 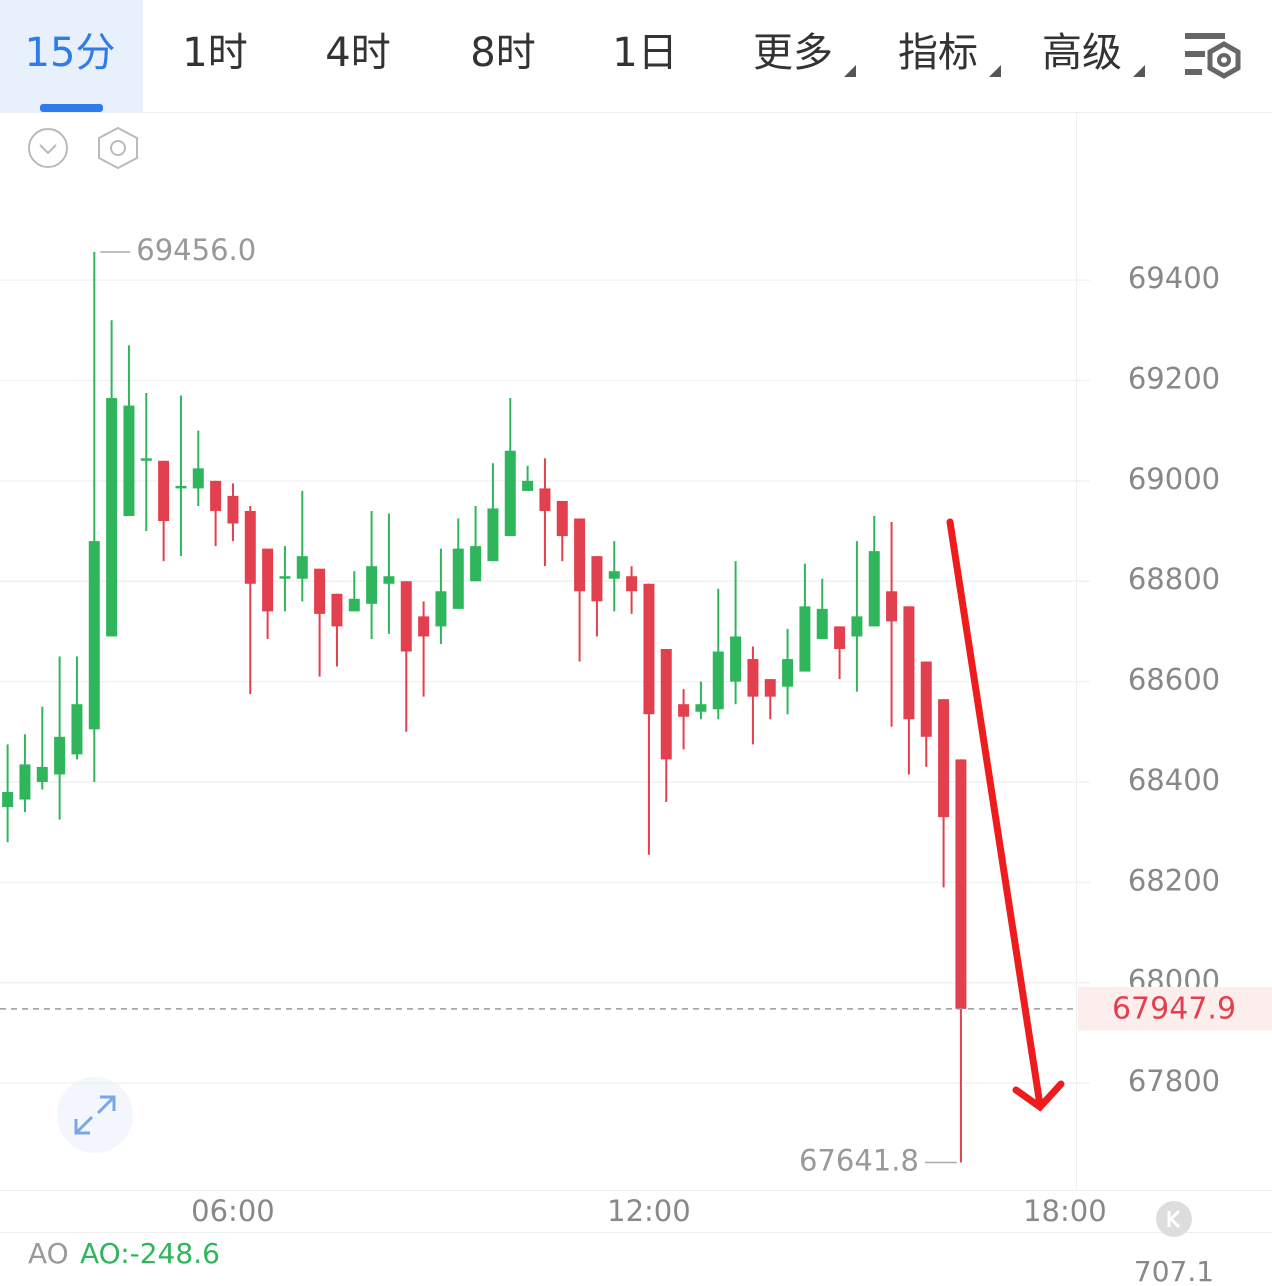 What do you see at coordinates (1174, 780) in the screenshot?
I see `y-tick-label: 68400` at bounding box center [1174, 780].